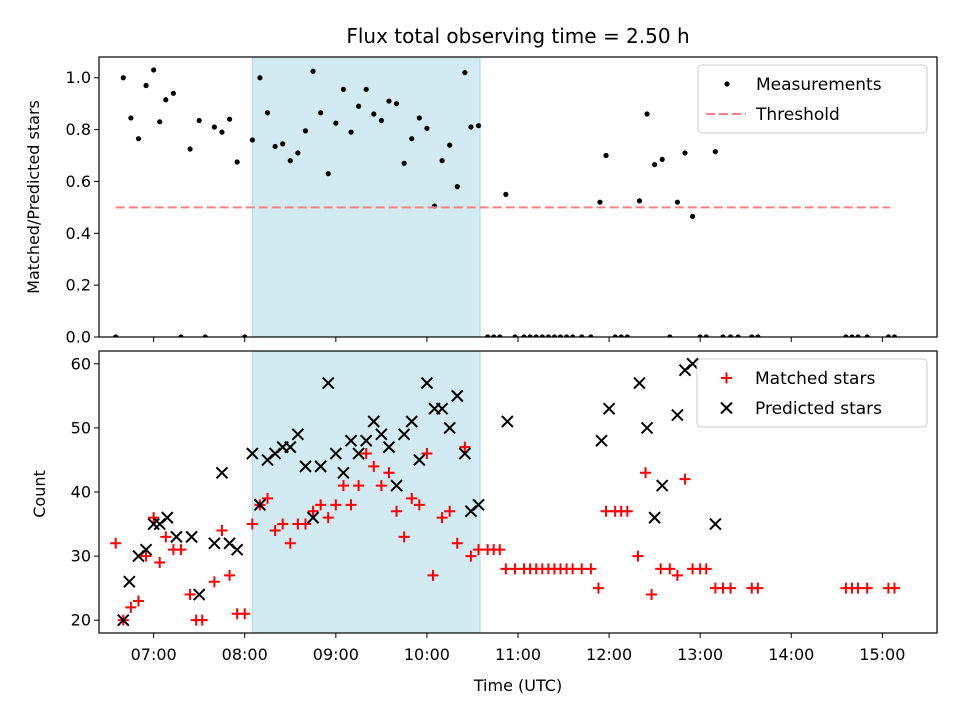  What do you see at coordinates (818, 409) in the screenshot?
I see `legend-entry-label: Predicted stars` at bounding box center [818, 409].